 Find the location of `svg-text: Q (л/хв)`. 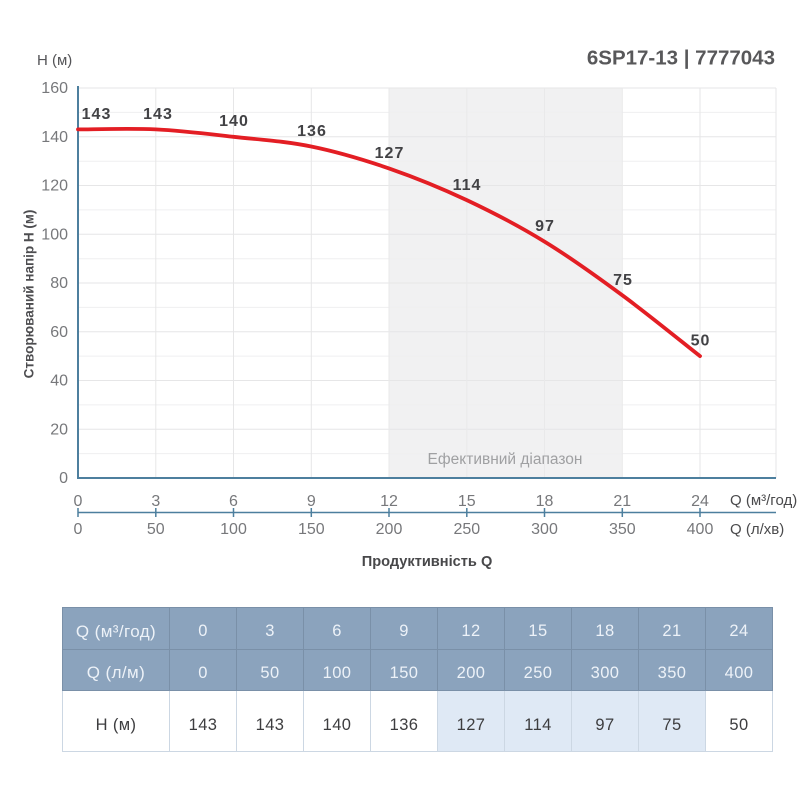

svg-text: Q (л/хв) is located at coordinates (757, 529).